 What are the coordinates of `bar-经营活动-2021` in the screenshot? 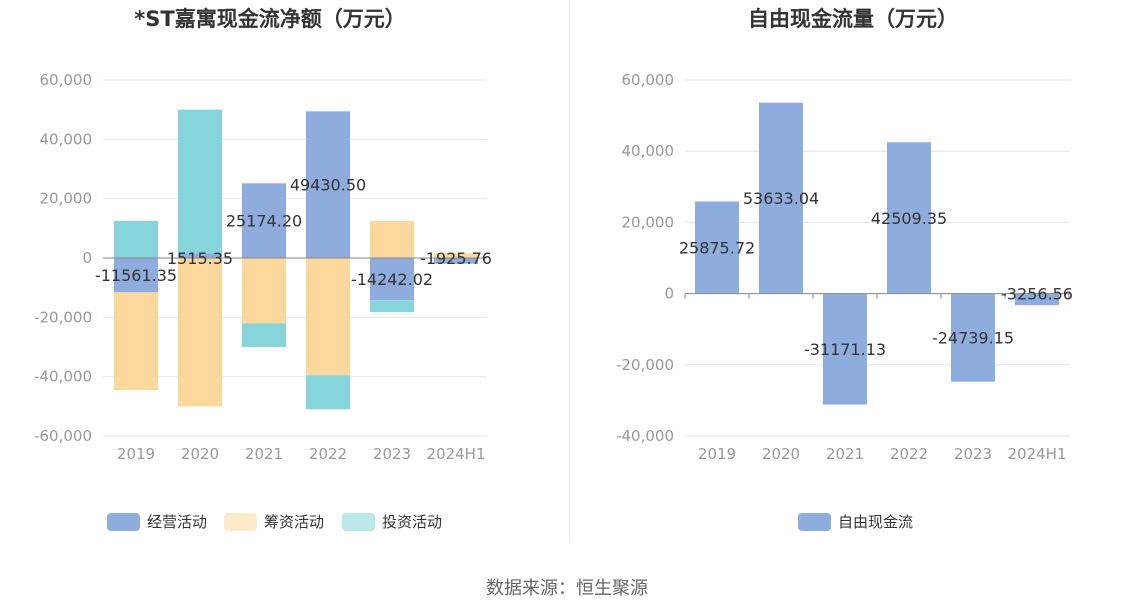 It's located at (264, 220).